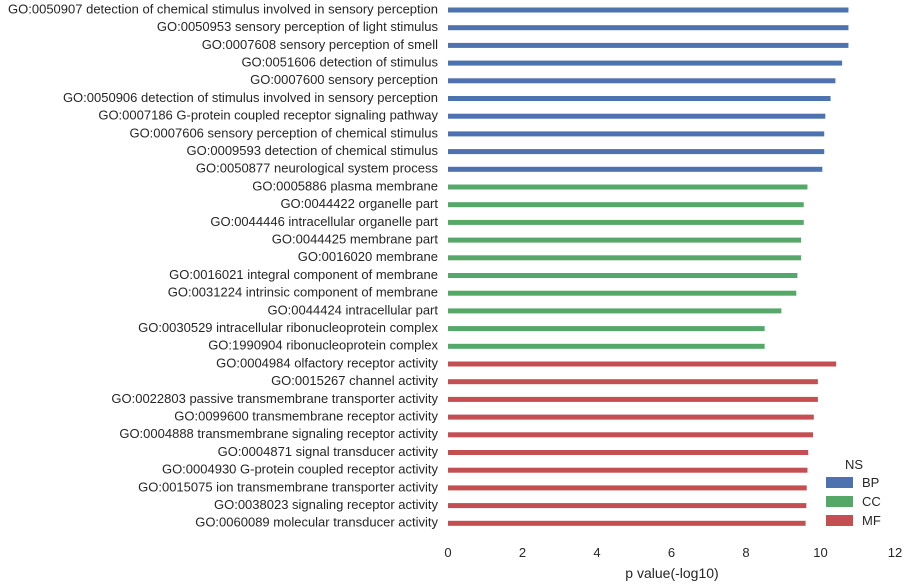 The height and width of the screenshot is (587, 908). What do you see at coordinates (854, 464) in the screenshot?
I see `legend-title: NS` at bounding box center [854, 464].